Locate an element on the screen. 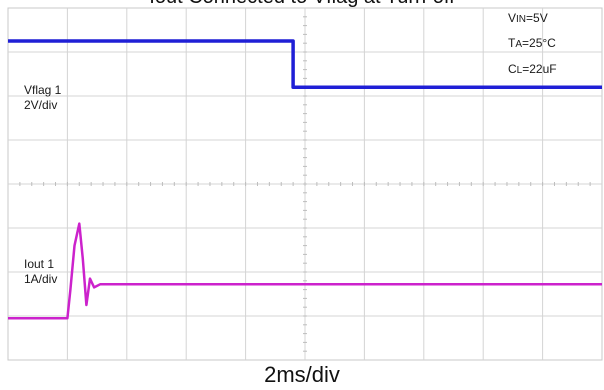 The height and width of the screenshot is (390, 604). vflag-name: Vflag 1 is located at coordinates (43, 90).